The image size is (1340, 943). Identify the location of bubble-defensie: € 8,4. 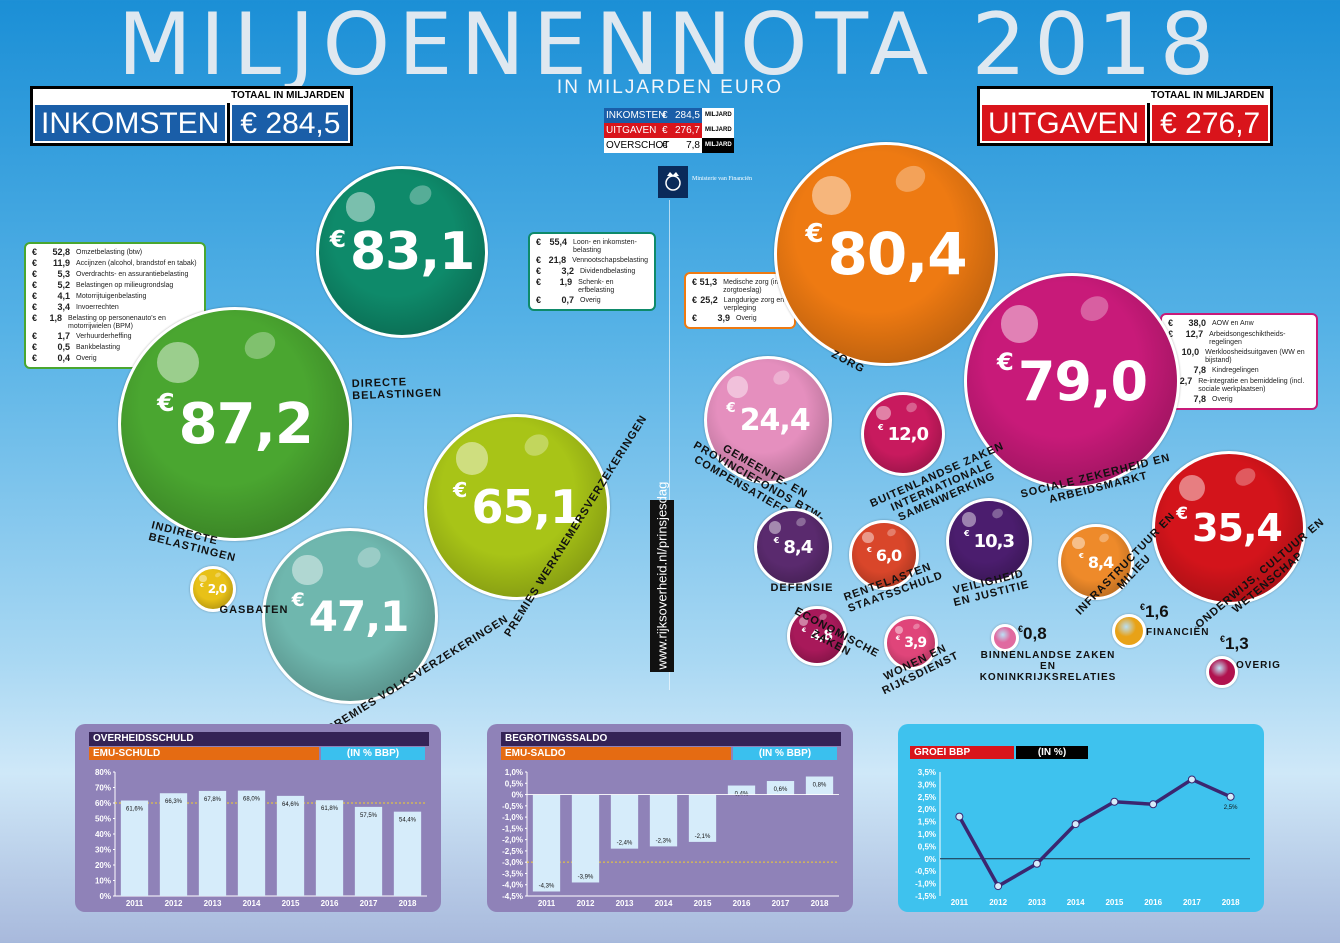
(793, 547).